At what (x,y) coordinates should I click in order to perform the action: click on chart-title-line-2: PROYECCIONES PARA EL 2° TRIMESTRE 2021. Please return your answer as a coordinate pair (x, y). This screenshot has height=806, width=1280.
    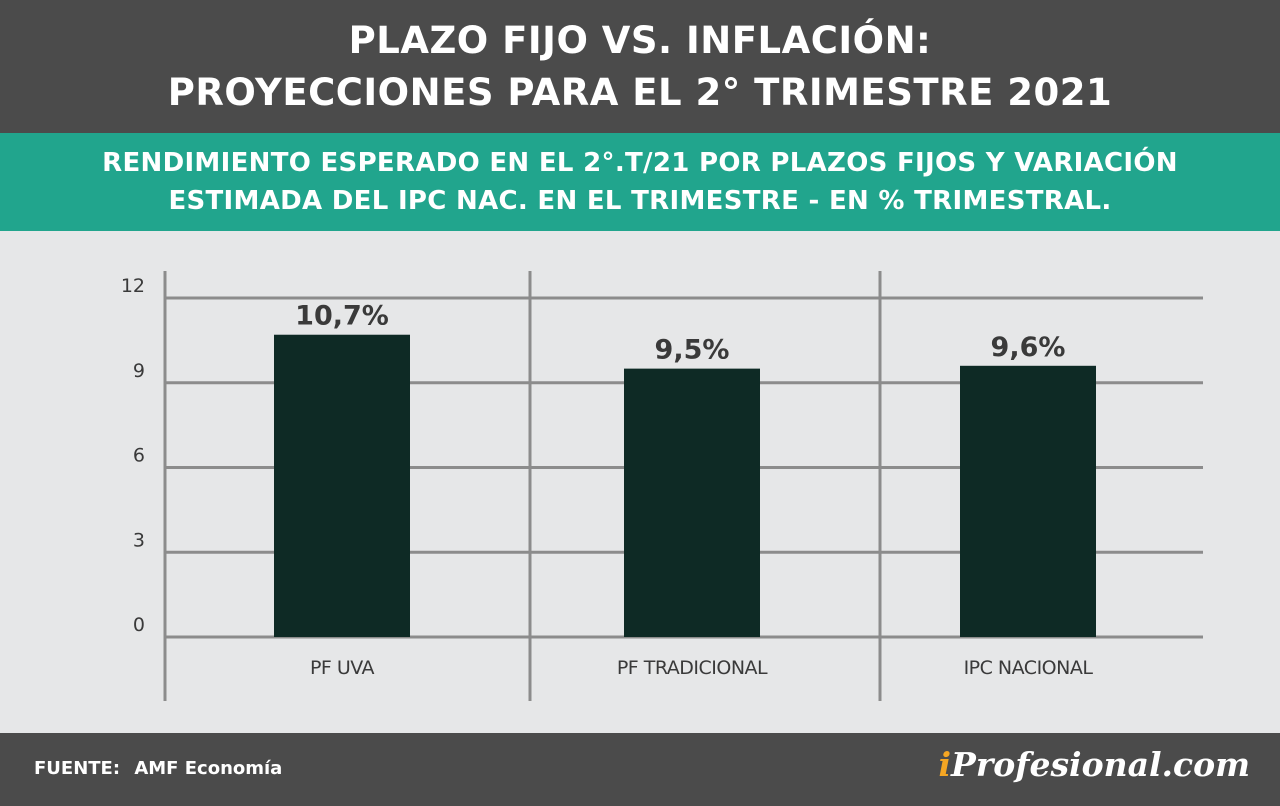
    Looking at the image, I should click on (640, 92).